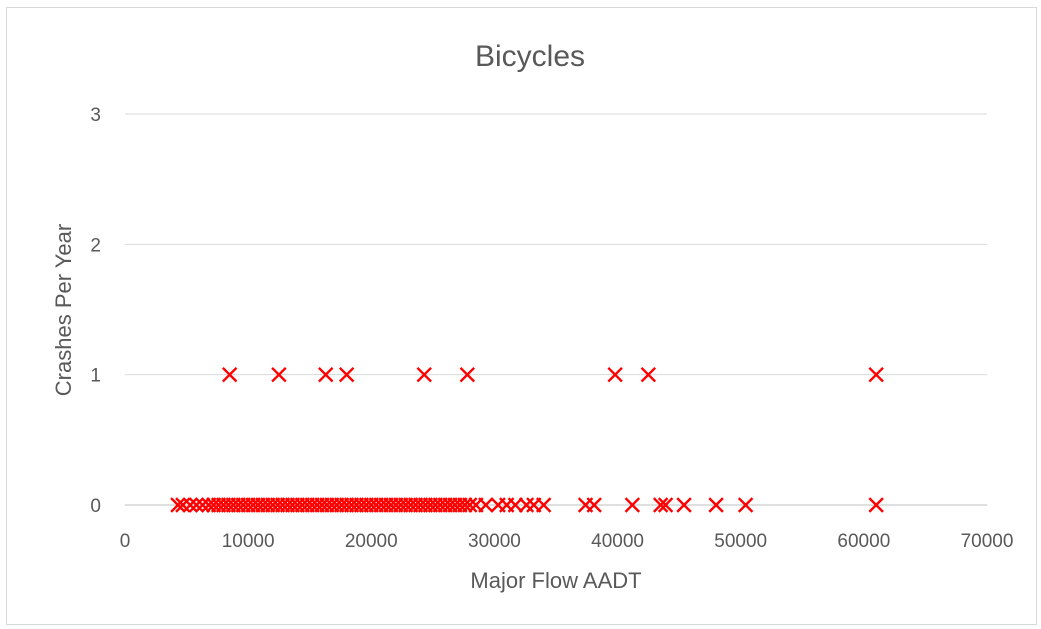  What do you see at coordinates (494, 541) in the screenshot?
I see `x-tick-label: 30000` at bounding box center [494, 541].